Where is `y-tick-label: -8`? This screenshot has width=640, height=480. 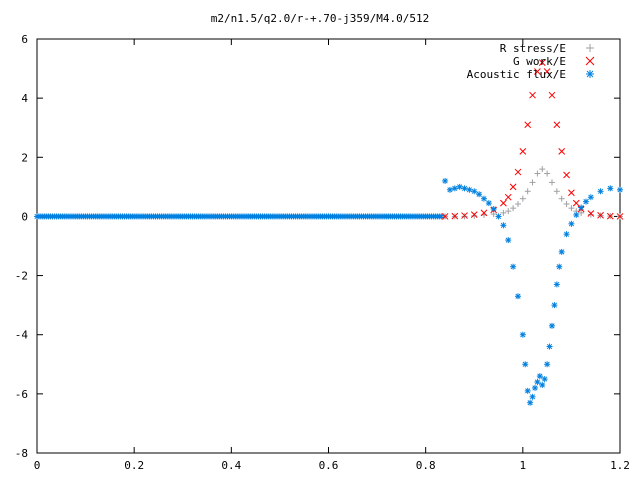
y-tick-label: -8 is located at coordinates (21, 453).